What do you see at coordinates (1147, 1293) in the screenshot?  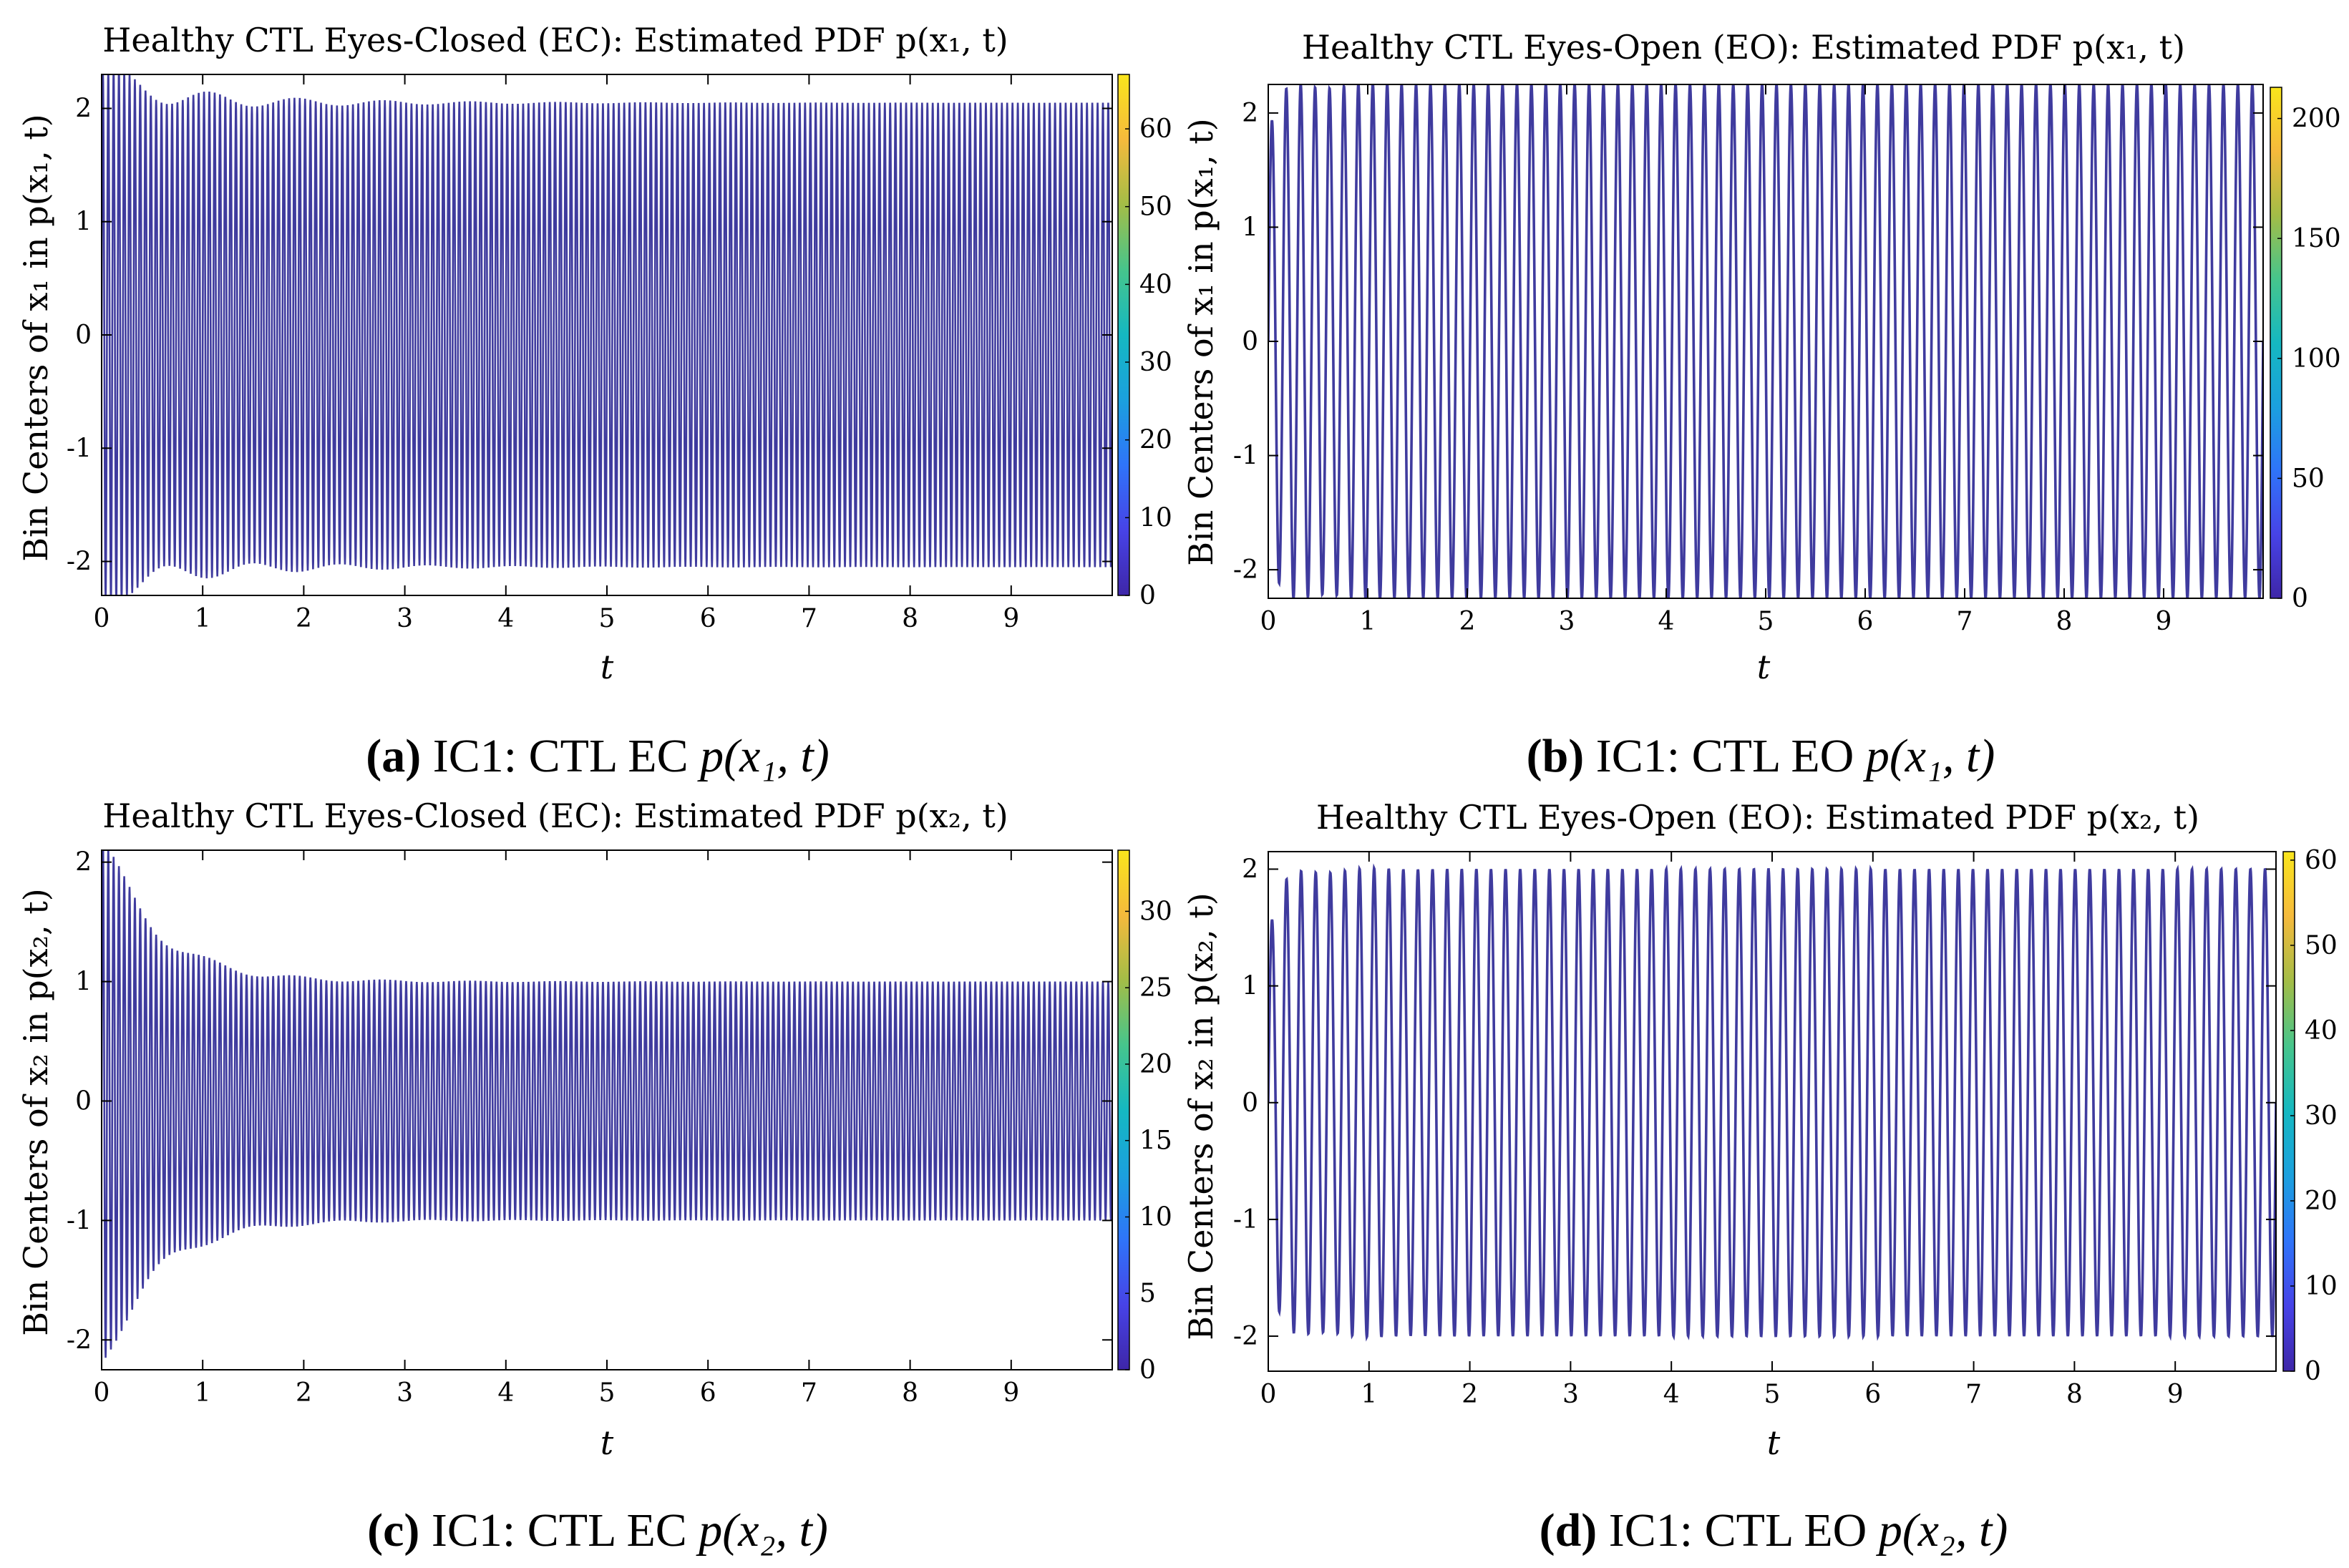 I see `panel-c-colorbar-tick-label: 5` at bounding box center [1147, 1293].